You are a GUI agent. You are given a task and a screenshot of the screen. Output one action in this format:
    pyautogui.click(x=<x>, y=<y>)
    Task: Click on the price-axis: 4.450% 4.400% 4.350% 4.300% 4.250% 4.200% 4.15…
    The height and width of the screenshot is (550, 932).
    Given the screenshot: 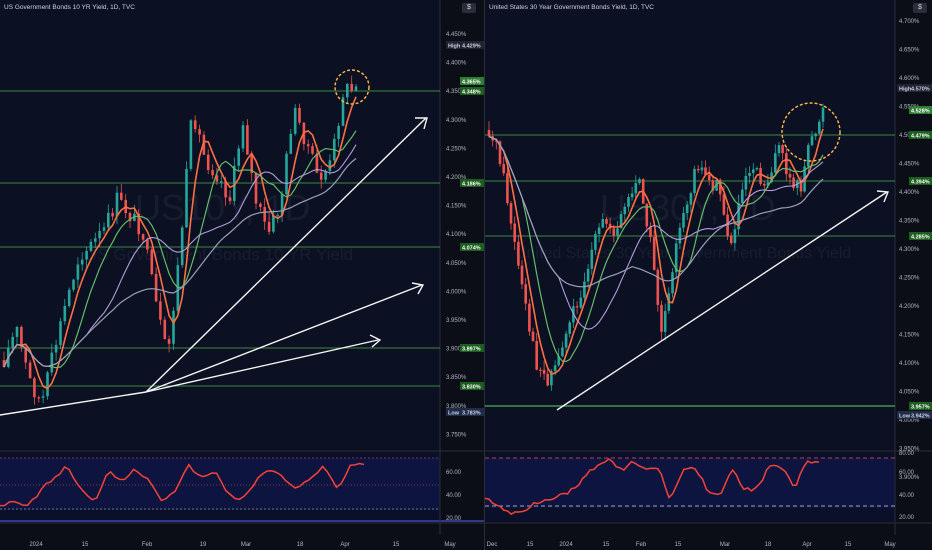 What is the action you would take?
    pyautogui.click(x=456, y=235)
    